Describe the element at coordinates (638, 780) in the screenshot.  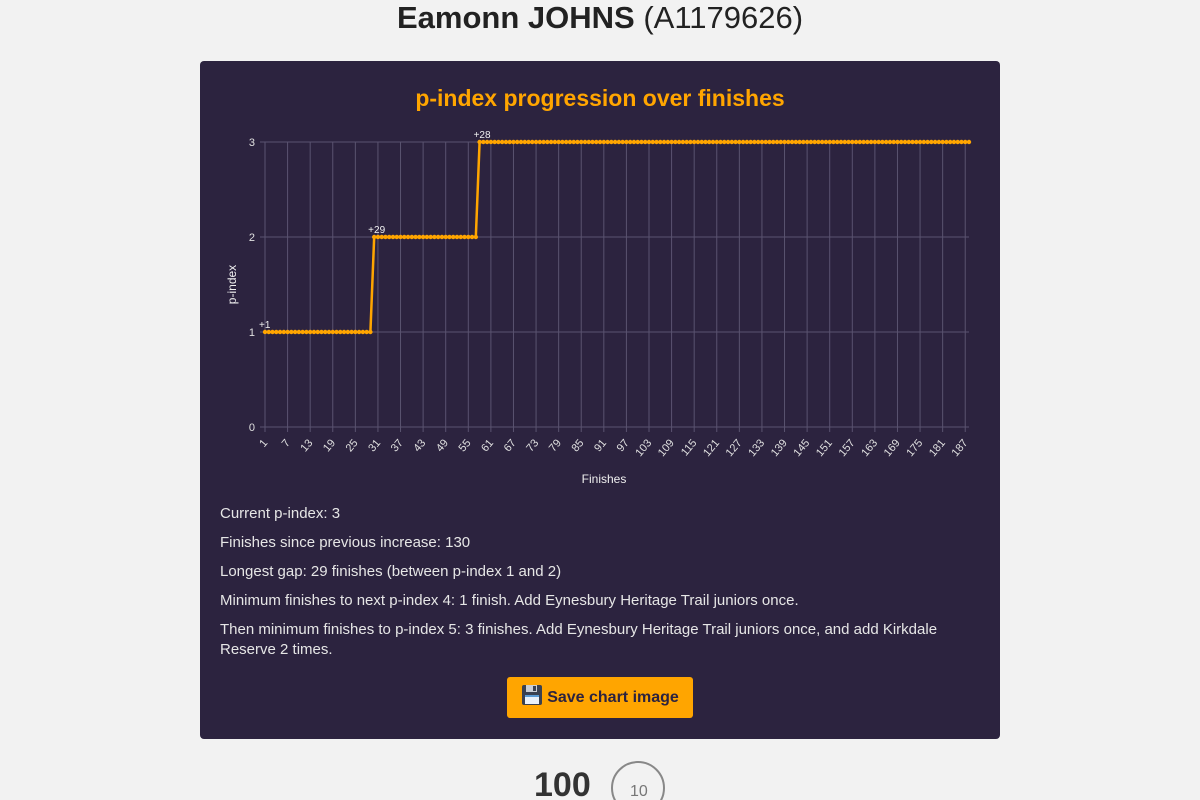
I see `milestone-10-badge: 10` at that location.